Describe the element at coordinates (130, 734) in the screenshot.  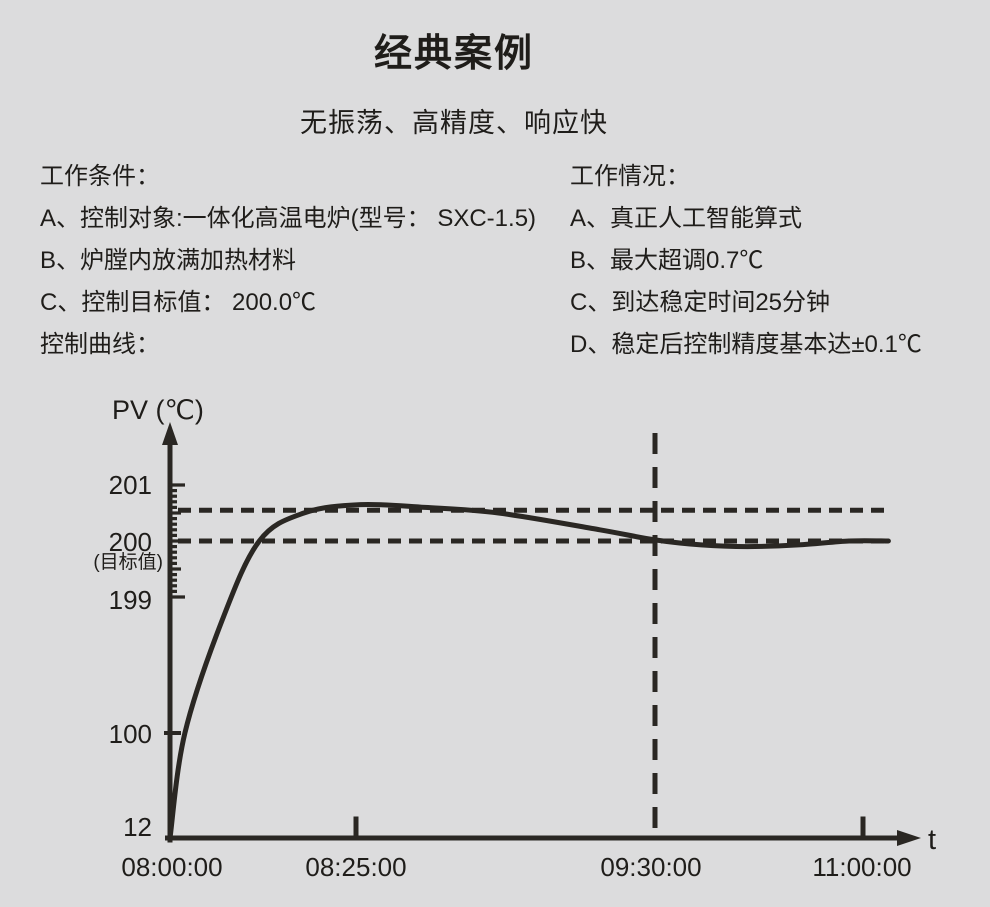
I see `y-tick-label-100: 100` at that location.